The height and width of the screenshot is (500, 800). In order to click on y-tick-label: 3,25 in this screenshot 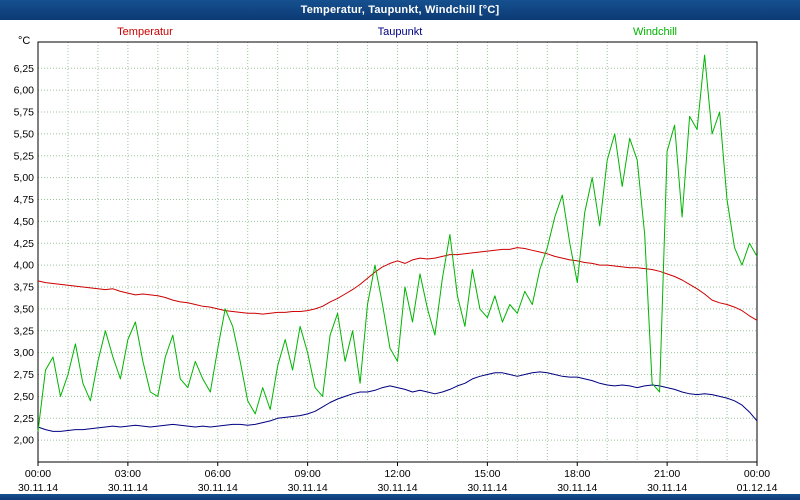, I will do `click(24, 331)`.